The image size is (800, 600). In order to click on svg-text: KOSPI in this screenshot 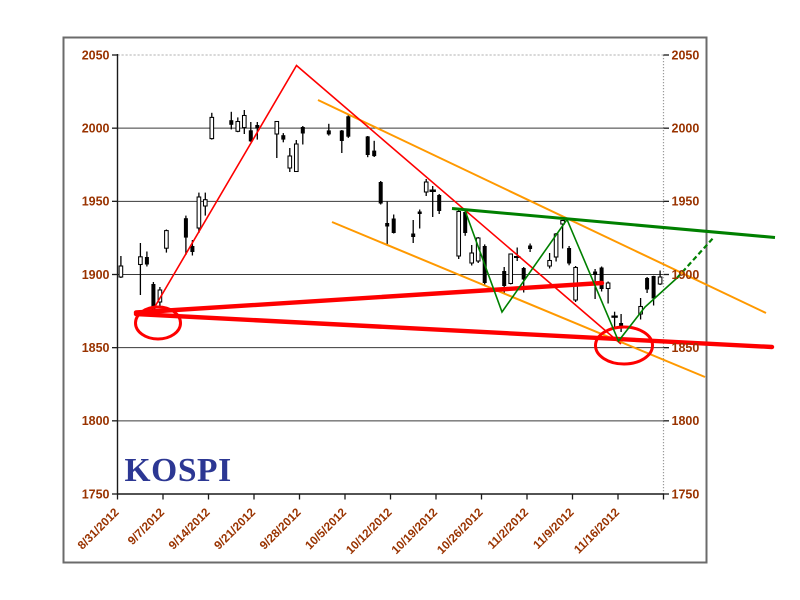, I will do `click(178, 470)`.